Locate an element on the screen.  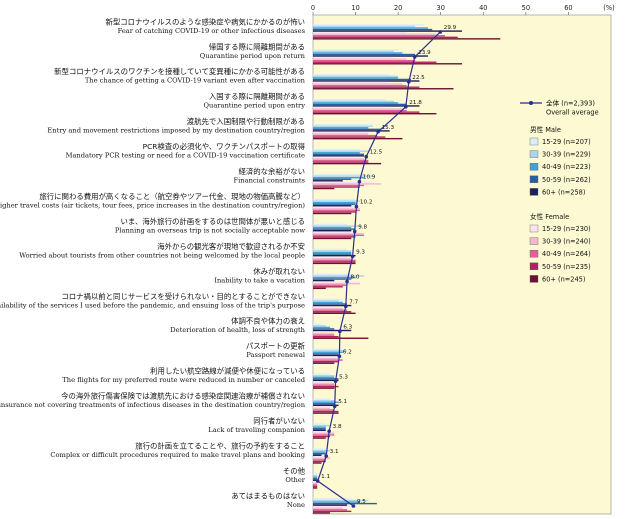
overall-value-label: 3.8 is located at coordinates (337, 427).